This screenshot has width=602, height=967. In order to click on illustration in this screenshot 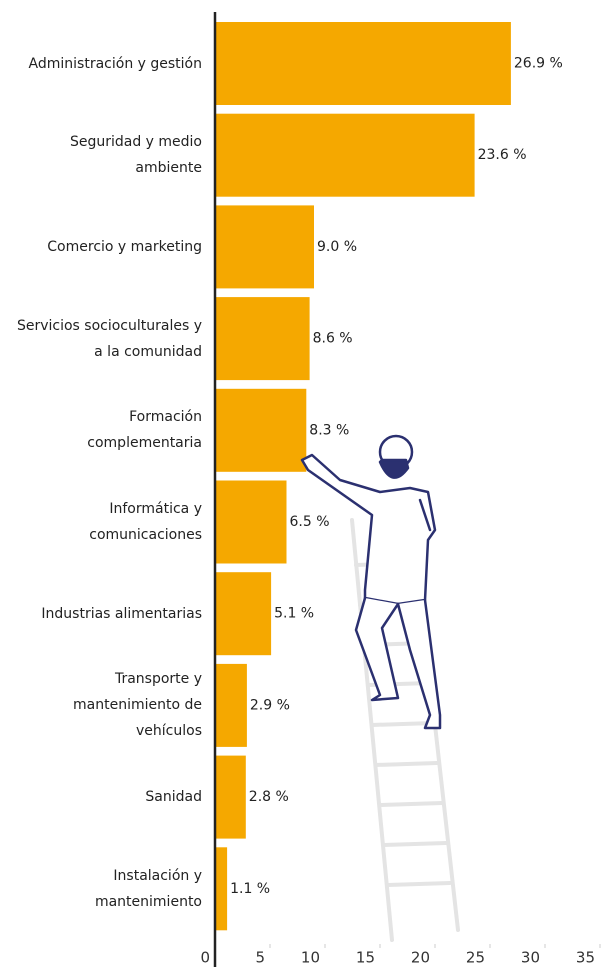, I will do `click(380, 688)`.